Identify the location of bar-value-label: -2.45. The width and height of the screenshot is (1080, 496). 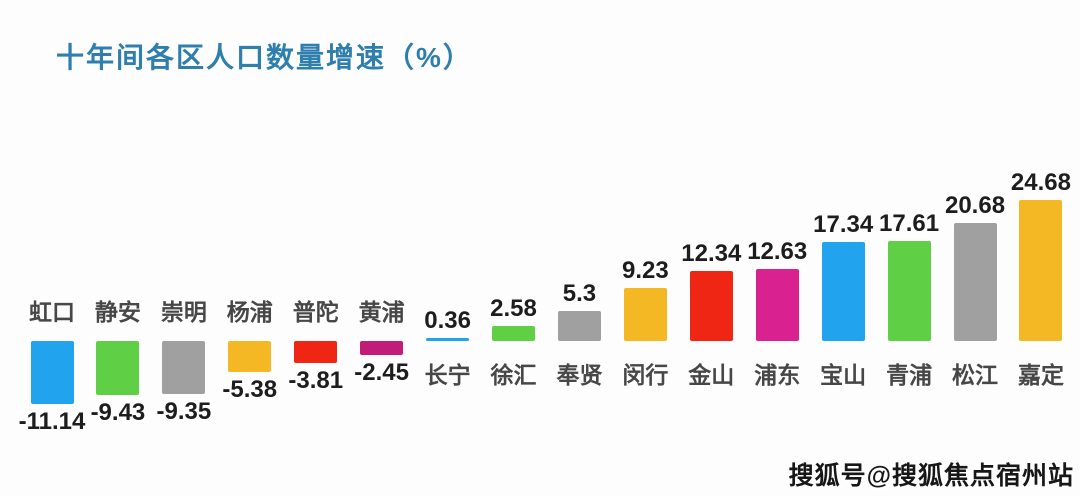
(381, 372).